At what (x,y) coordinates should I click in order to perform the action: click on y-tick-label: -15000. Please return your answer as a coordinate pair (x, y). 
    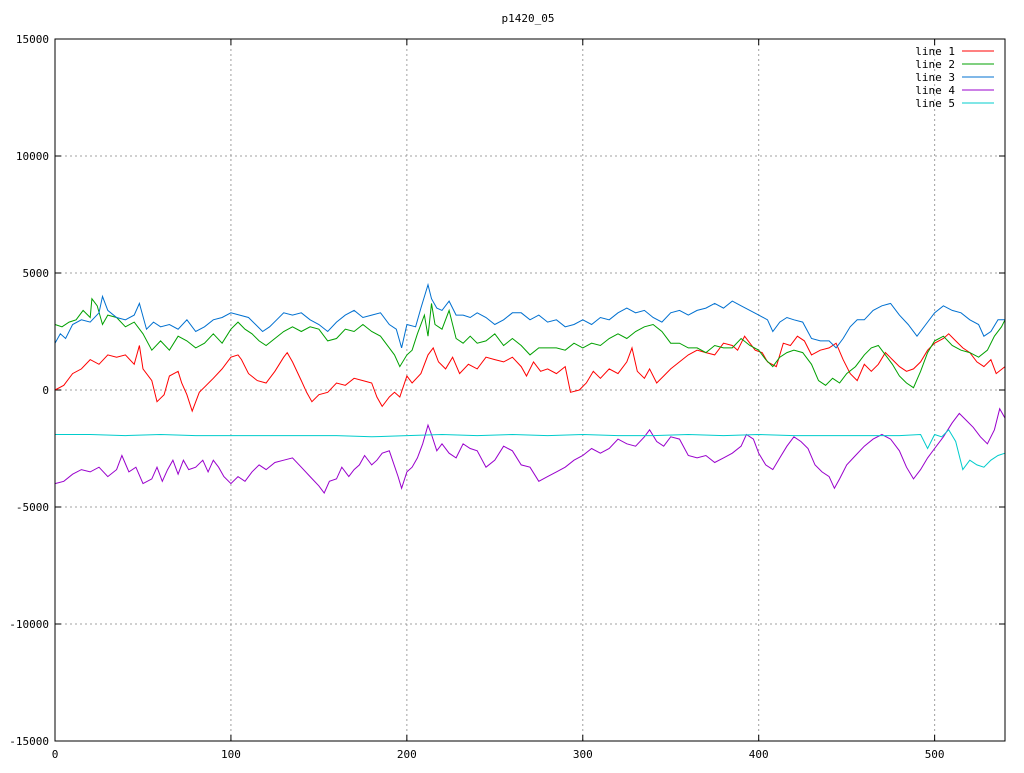
    Looking at the image, I should click on (29, 741).